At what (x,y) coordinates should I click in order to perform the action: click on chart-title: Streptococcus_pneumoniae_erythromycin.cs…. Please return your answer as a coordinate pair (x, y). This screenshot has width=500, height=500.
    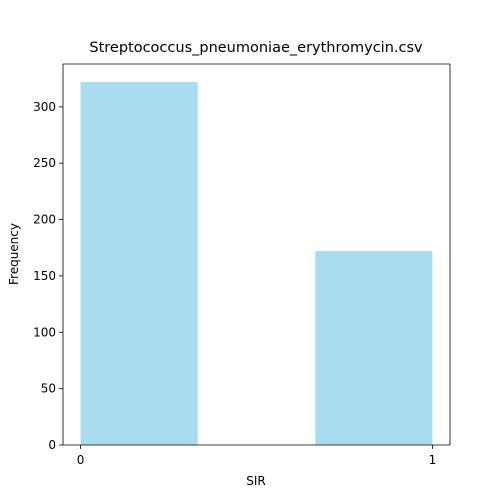
    Looking at the image, I should click on (256, 48).